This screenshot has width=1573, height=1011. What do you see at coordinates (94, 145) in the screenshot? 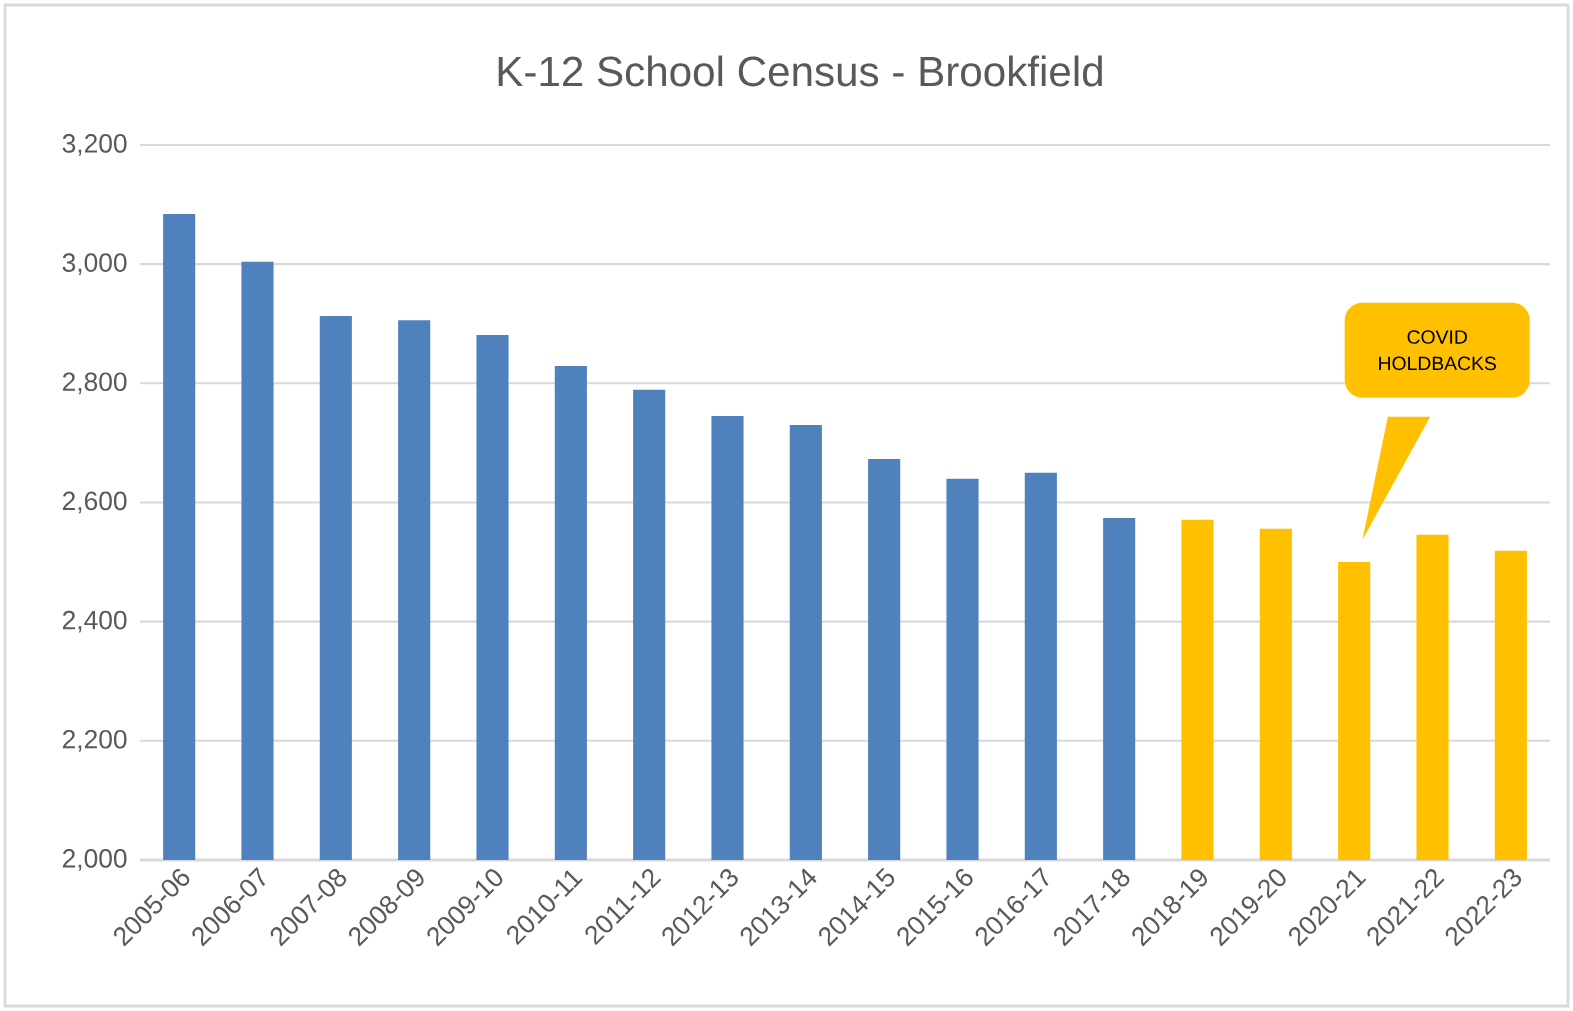
I see `y-tick-label: 3,200` at bounding box center [94, 145].